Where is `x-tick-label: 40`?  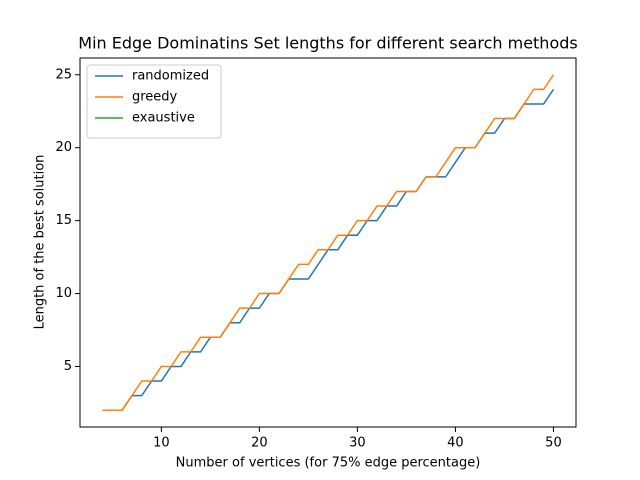 x-tick-label: 40 is located at coordinates (455, 443).